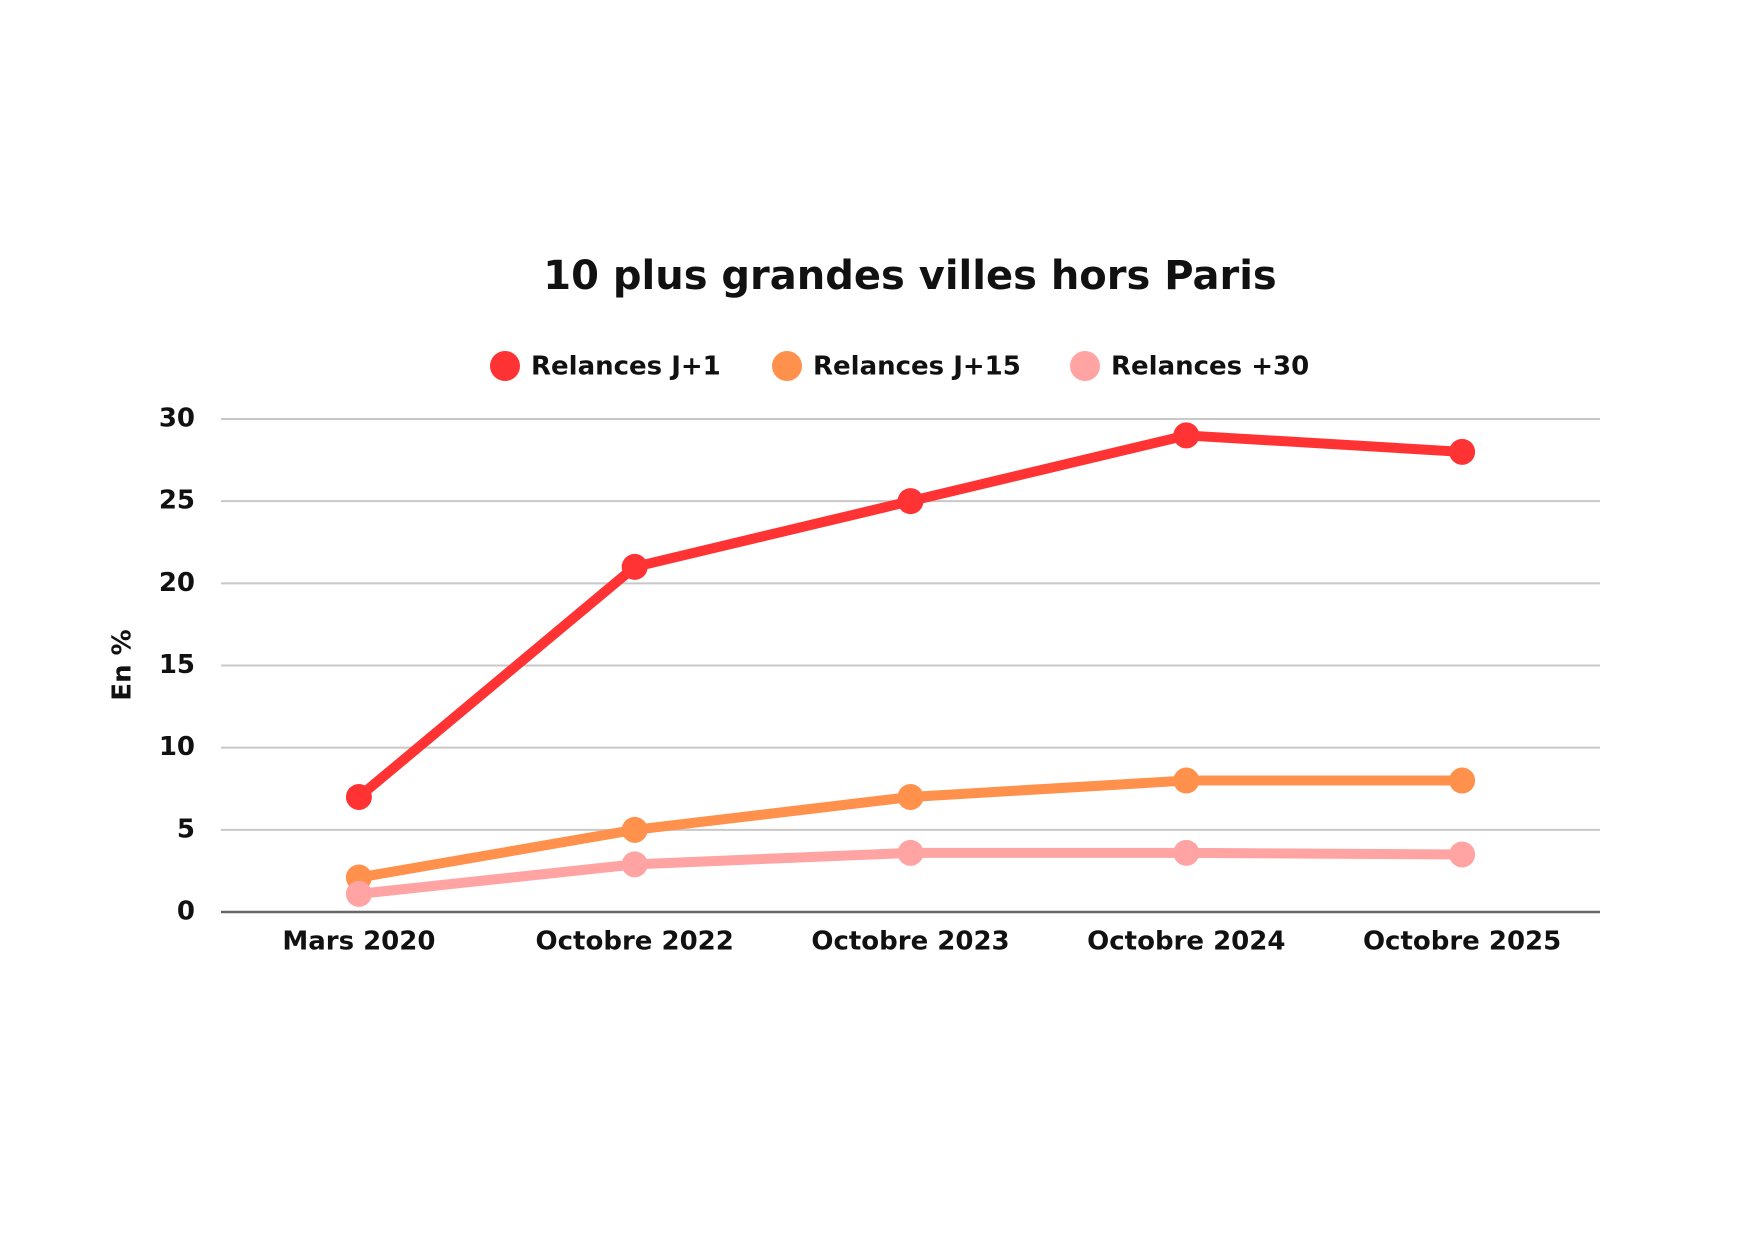 The width and height of the screenshot is (1748, 1244). I want to click on y-tick-label: 5, so click(186, 829).